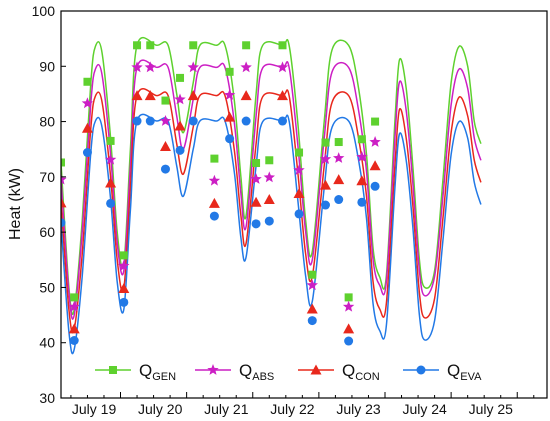 The width and height of the screenshot is (550, 421). Describe the element at coordinates (358, 409) in the screenshot. I see `x-tick-label: July 23` at that location.